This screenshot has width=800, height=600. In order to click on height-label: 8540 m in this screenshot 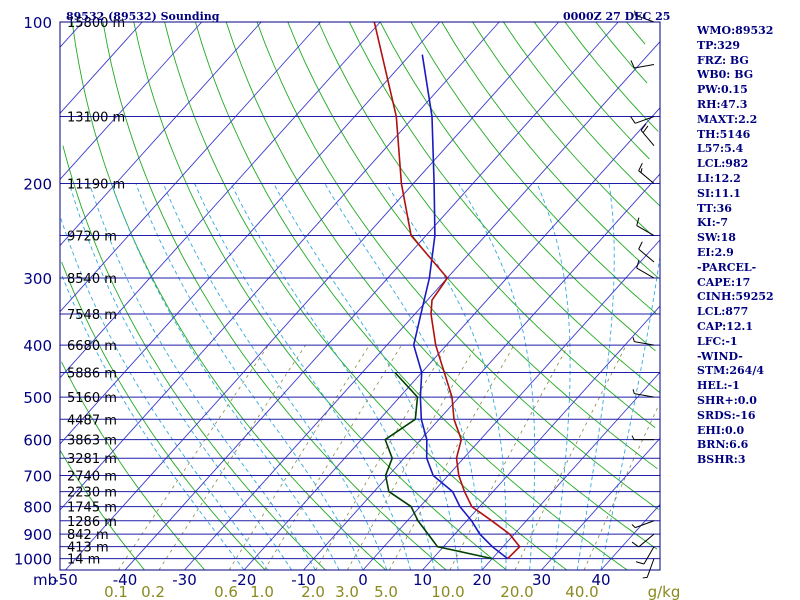, I will do `click(92, 279)`.